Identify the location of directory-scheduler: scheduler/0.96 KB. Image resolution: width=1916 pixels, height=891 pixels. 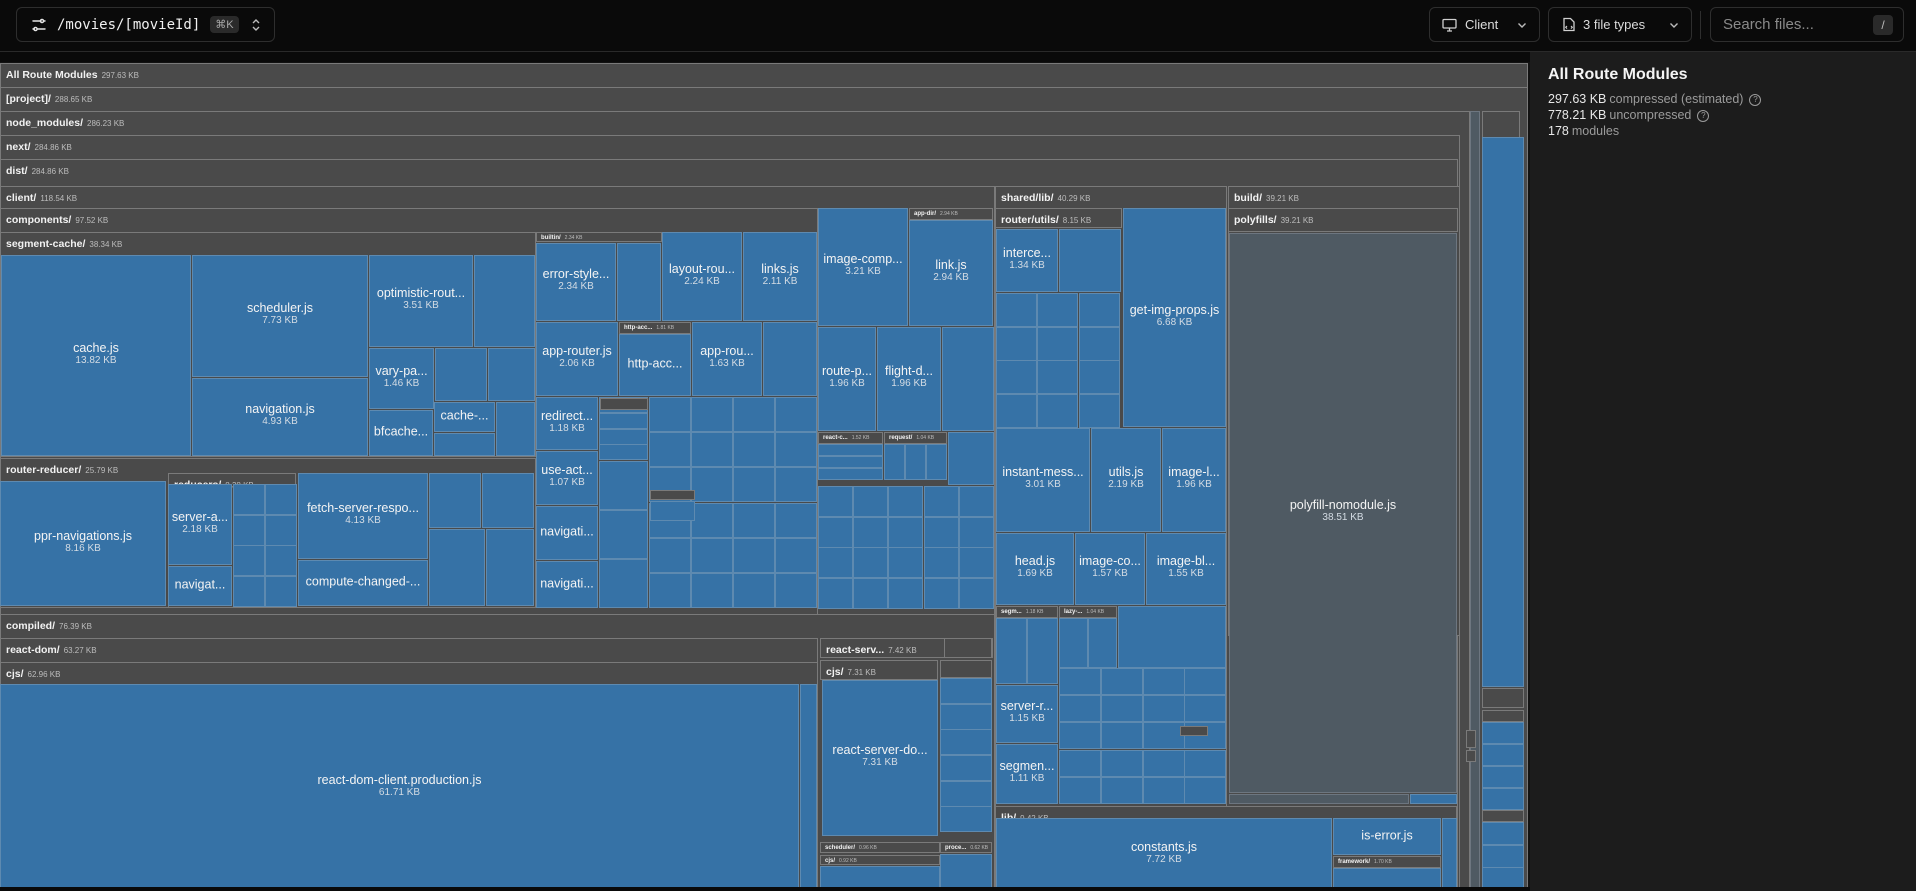
(880, 847).